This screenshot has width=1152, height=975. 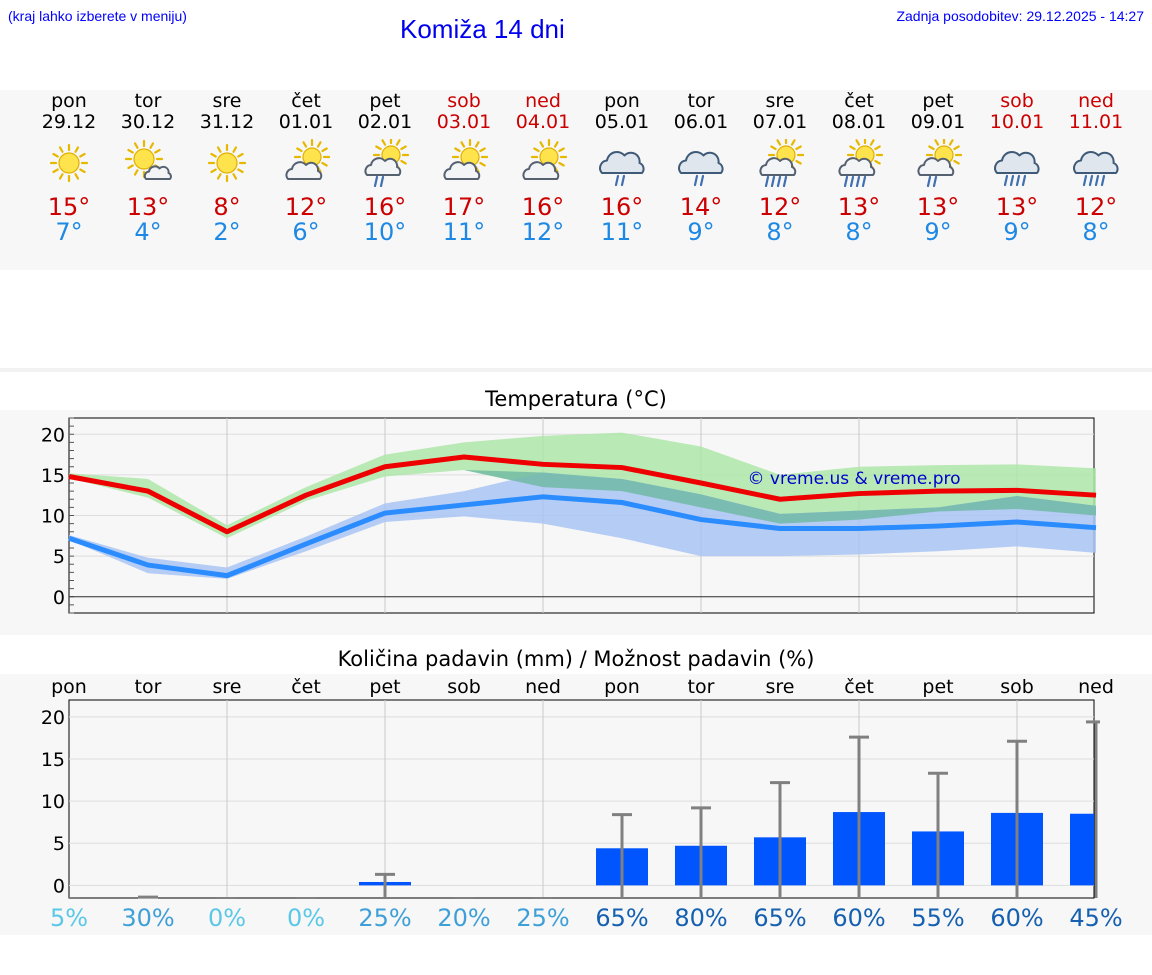 What do you see at coordinates (780, 101) in the screenshot?
I see `day-name: sre` at bounding box center [780, 101].